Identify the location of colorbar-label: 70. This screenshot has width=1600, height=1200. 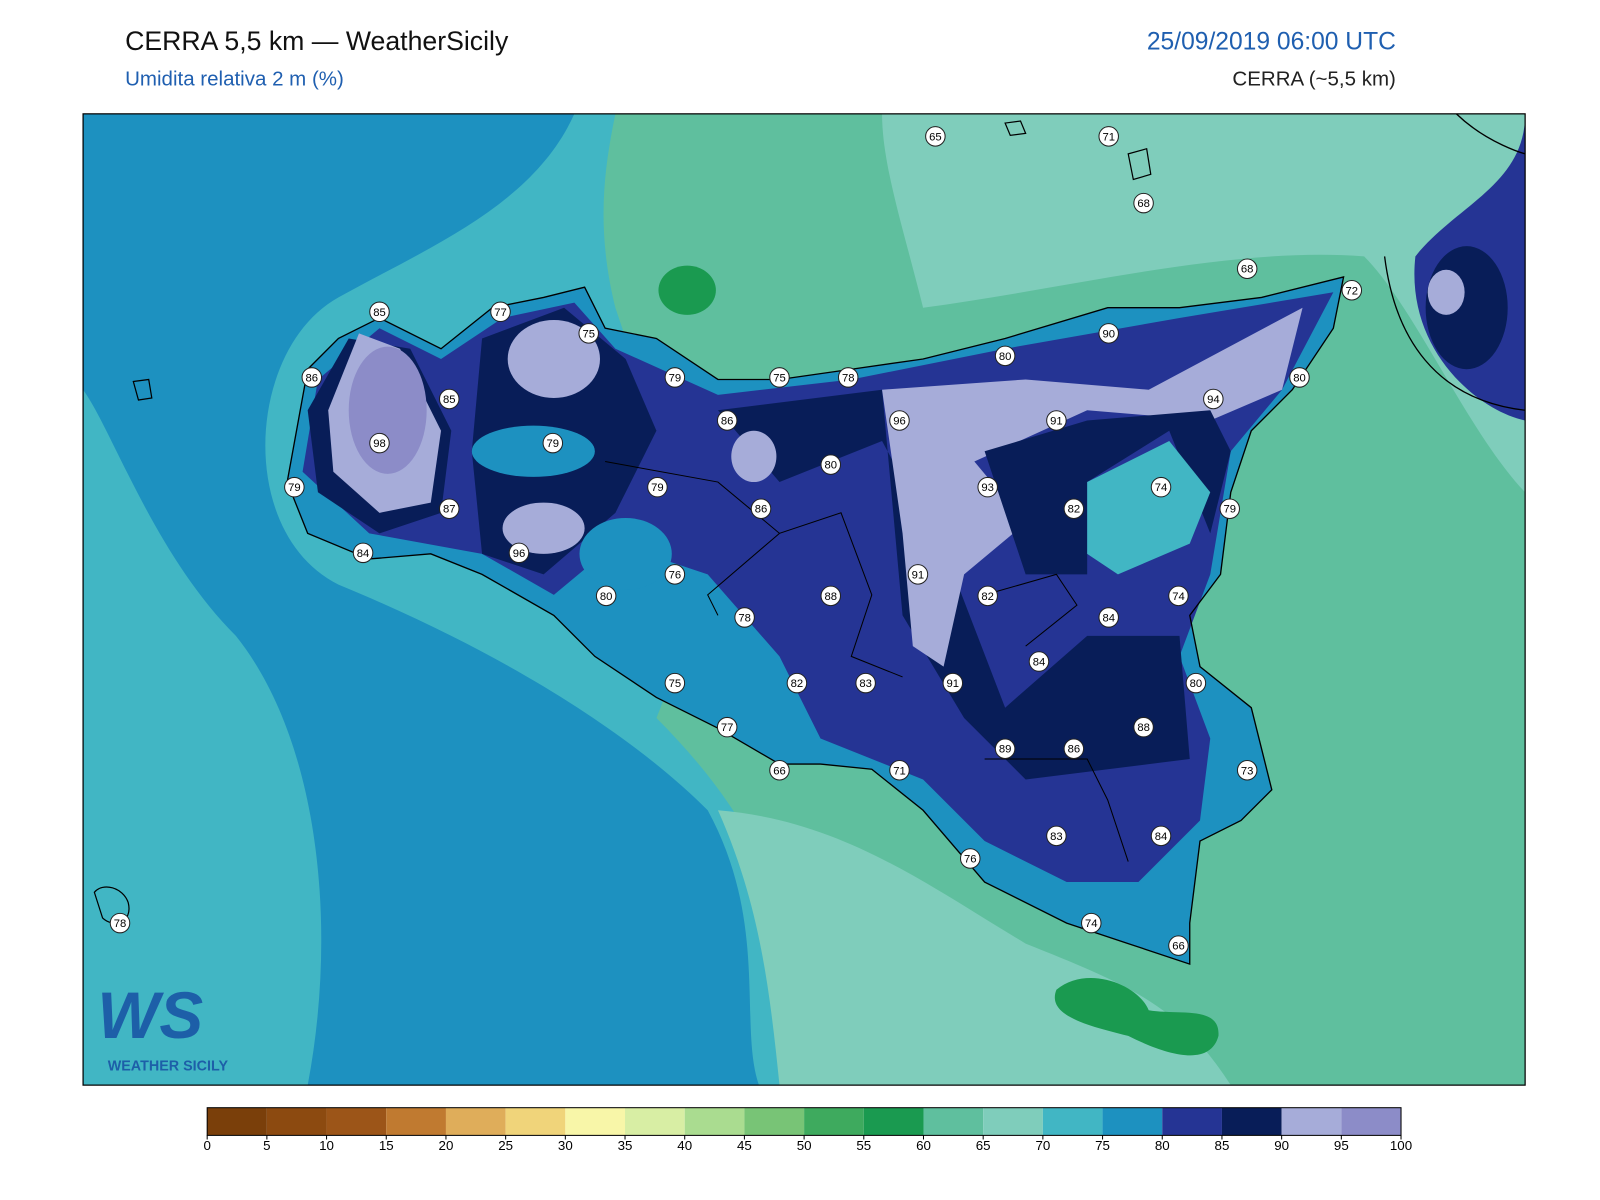
(1042, 1145).